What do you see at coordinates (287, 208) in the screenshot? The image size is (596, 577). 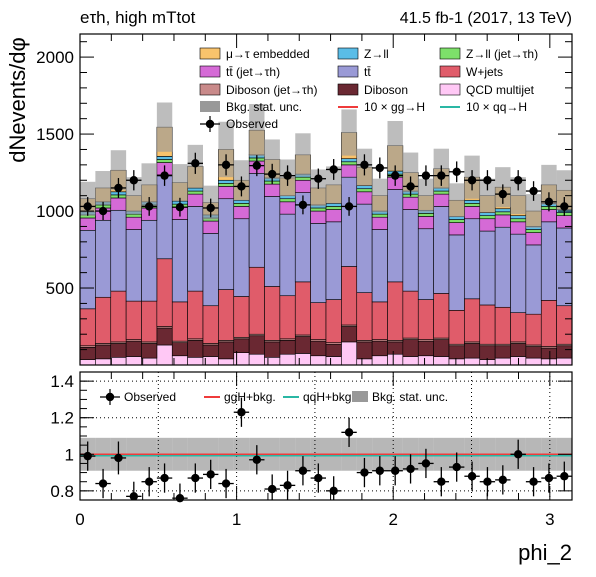 I see `bar-tt-jet-h--13` at bounding box center [287, 208].